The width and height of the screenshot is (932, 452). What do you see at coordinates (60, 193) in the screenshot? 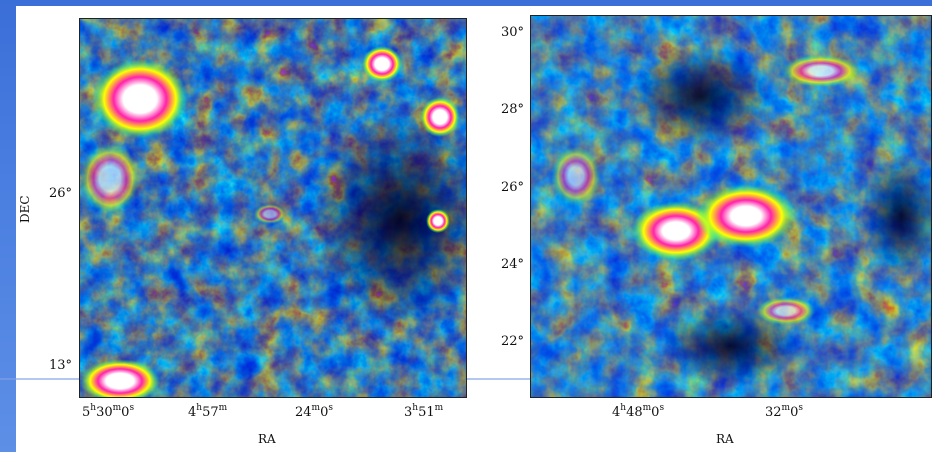
I see `left-y-tick-26: 26°` at bounding box center [60, 193].